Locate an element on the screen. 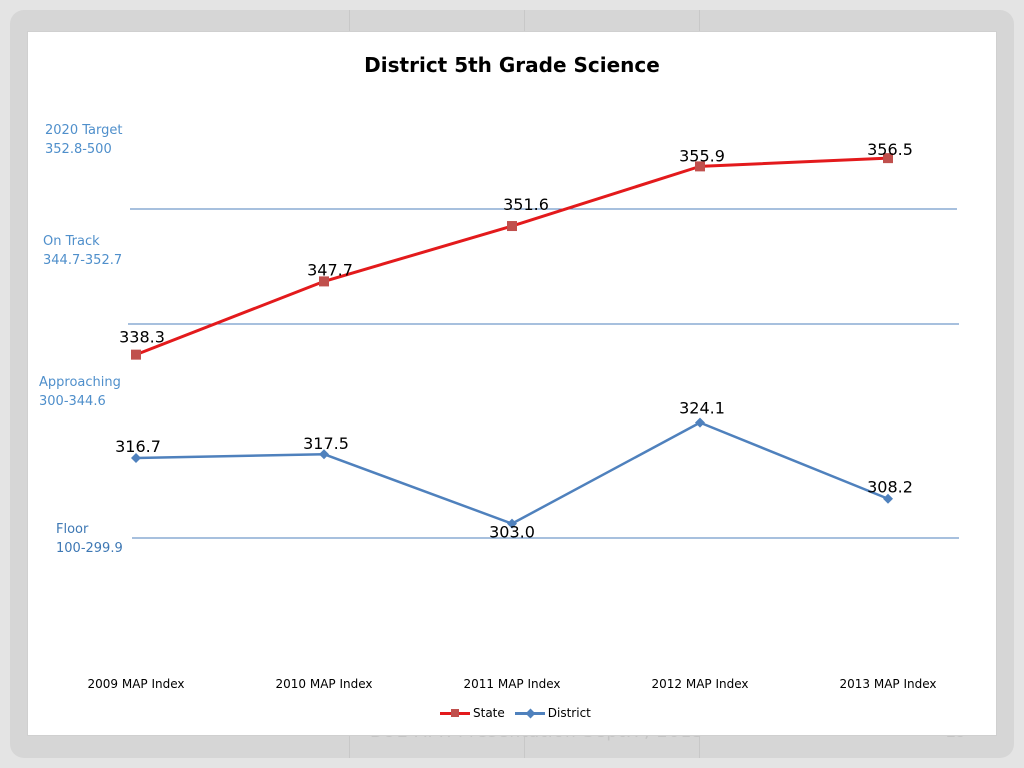 The width and height of the screenshot is (1024, 768). band-range: 352.8-500 is located at coordinates (78, 149).